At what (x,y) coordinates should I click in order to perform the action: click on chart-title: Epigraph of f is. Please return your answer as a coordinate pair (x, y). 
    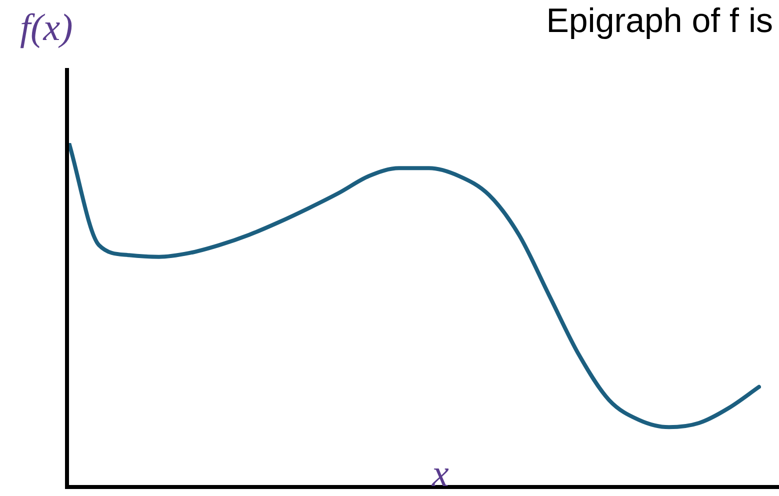
    Looking at the image, I should click on (659, 21).